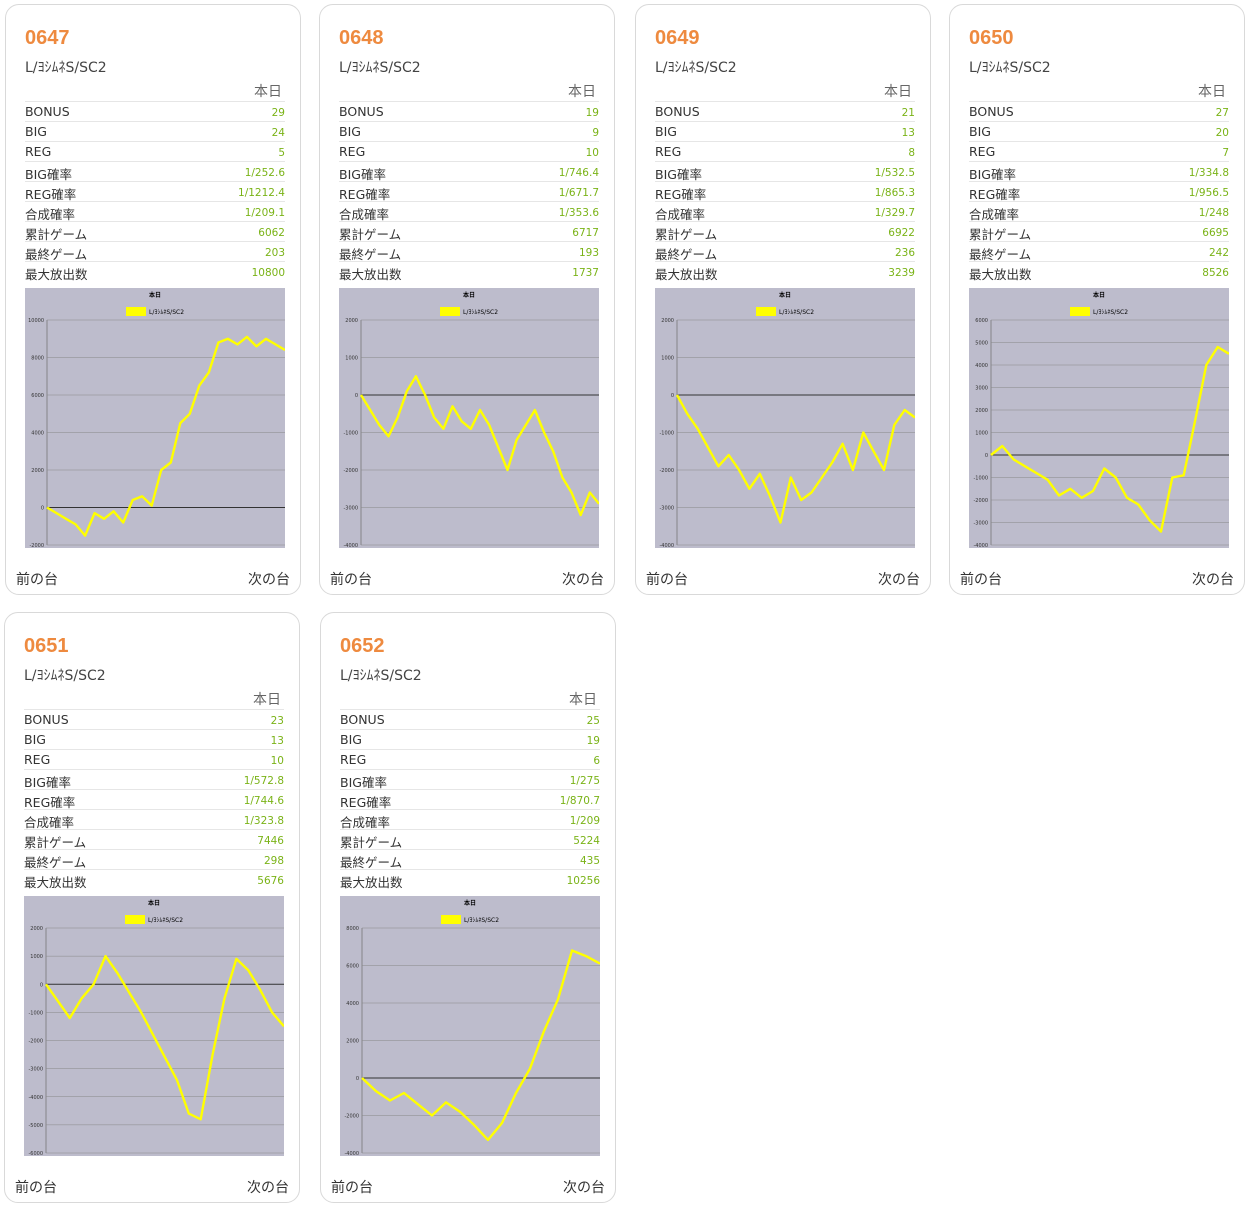  I want to click on chart-background, so click(785, 418).